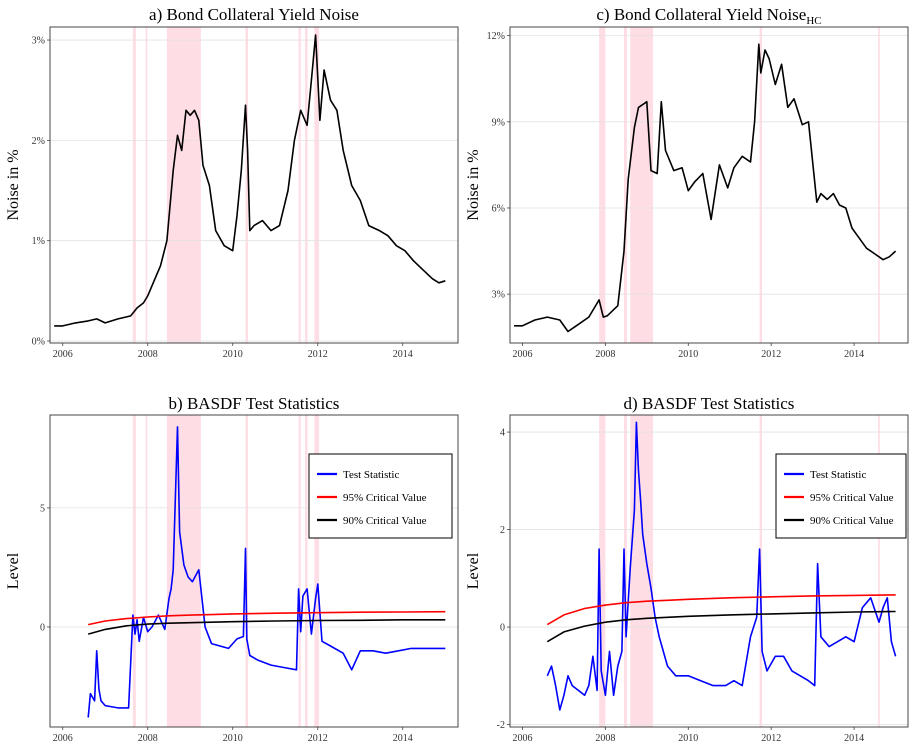  I want to click on y-tick-label: 6%, so click(498, 208).